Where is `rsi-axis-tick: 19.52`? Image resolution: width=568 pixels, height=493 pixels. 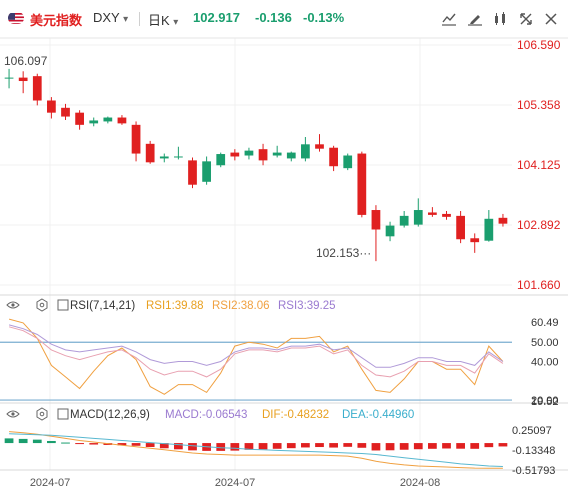 rsi-axis-tick: 19.52 is located at coordinates (545, 402).